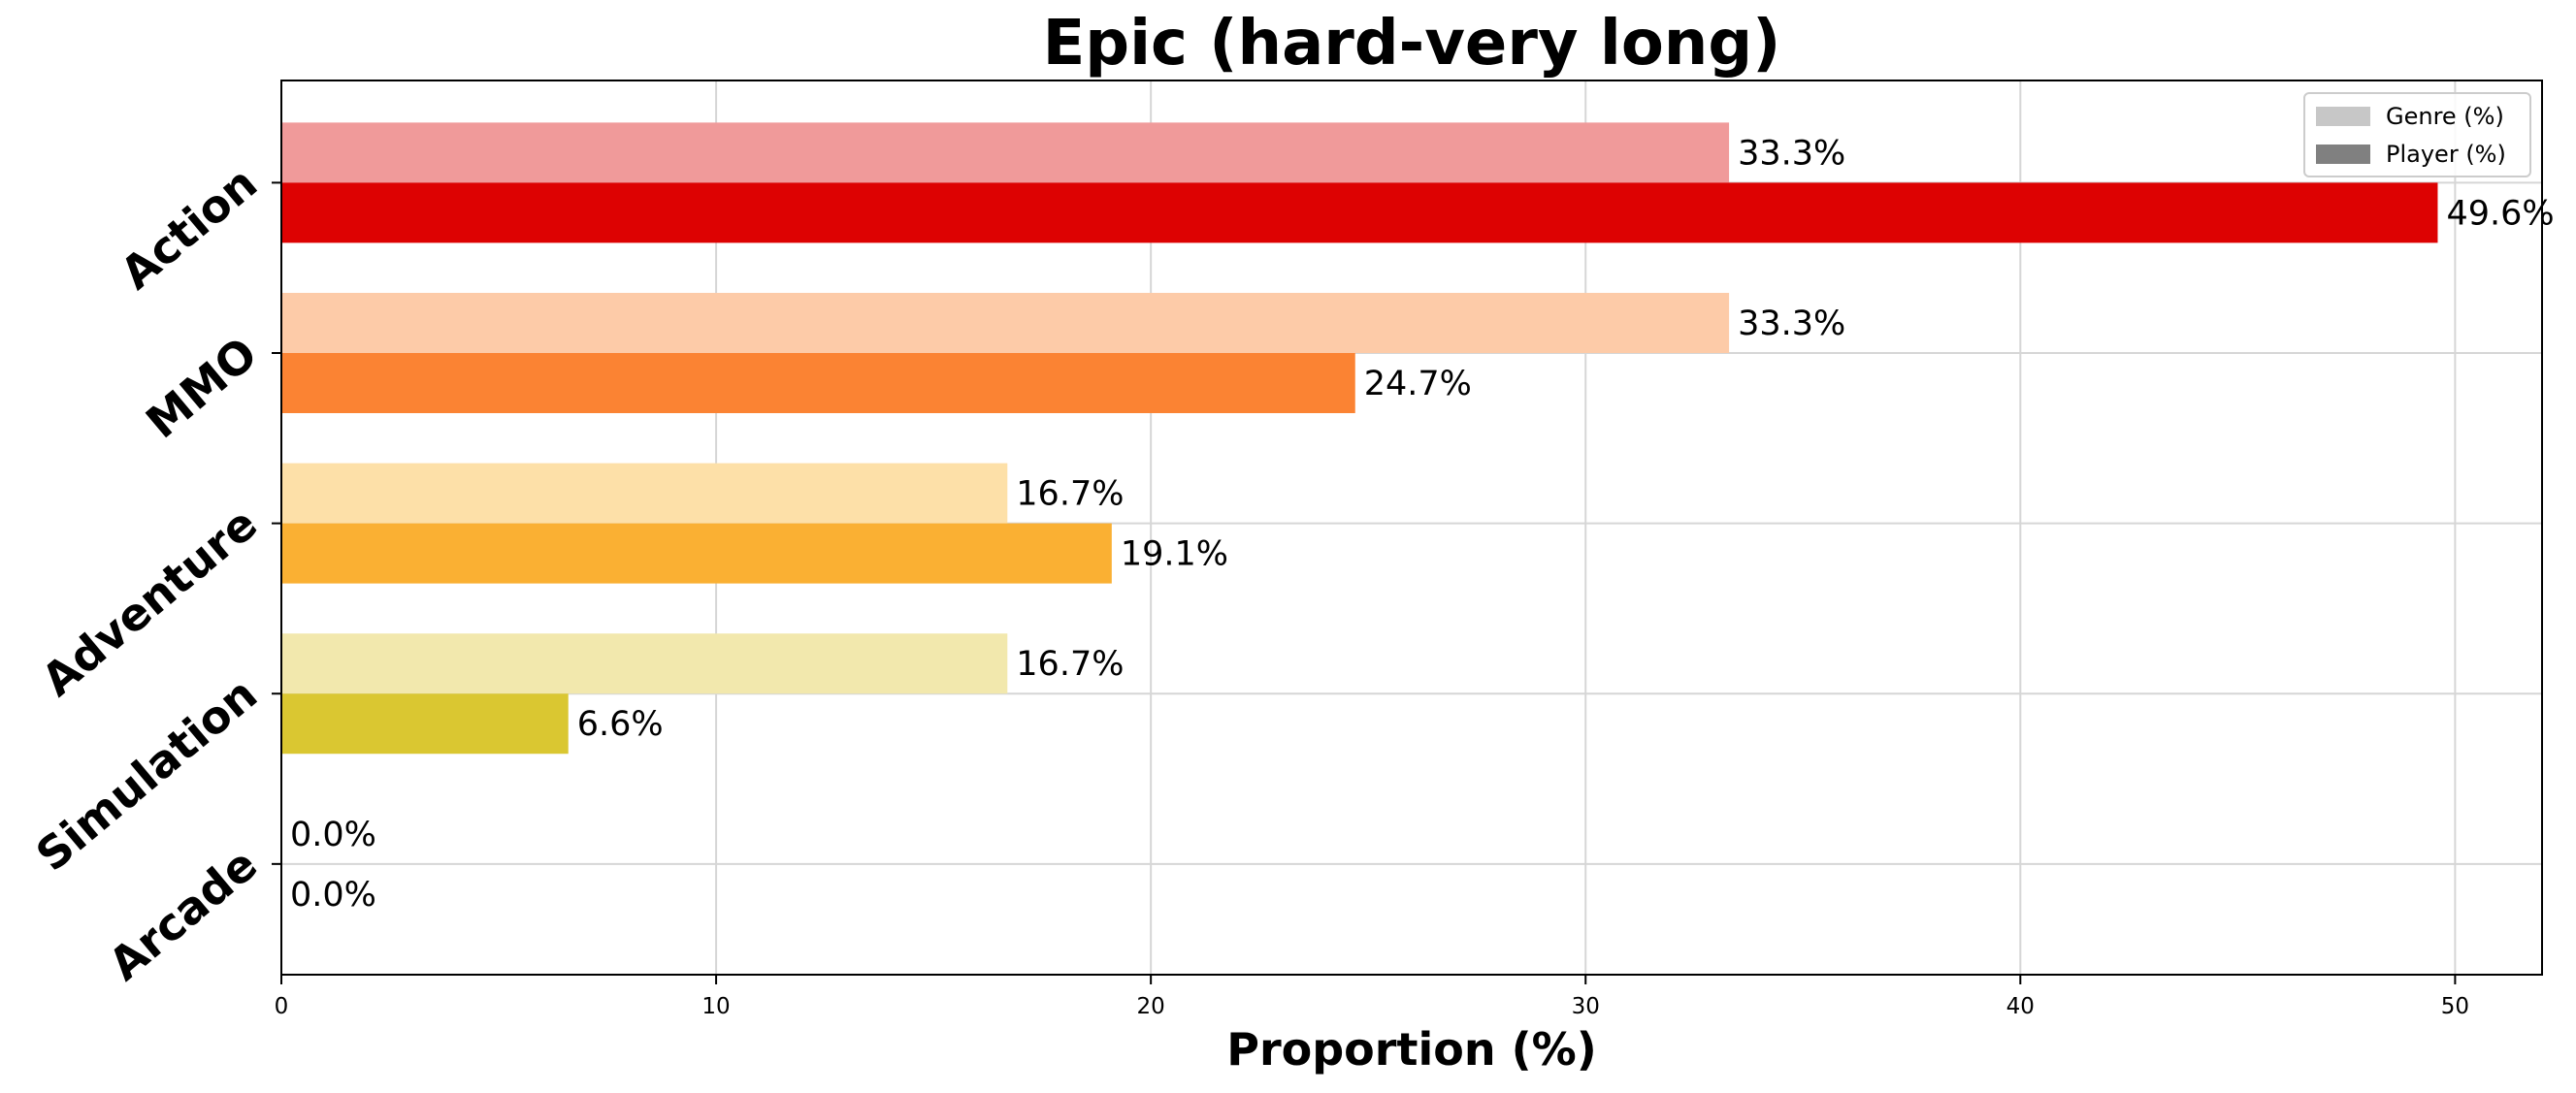  What do you see at coordinates (1411, 1049) in the screenshot?
I see `x-axis-label: Proportion (%)` at bounding box center [1411, 1049].